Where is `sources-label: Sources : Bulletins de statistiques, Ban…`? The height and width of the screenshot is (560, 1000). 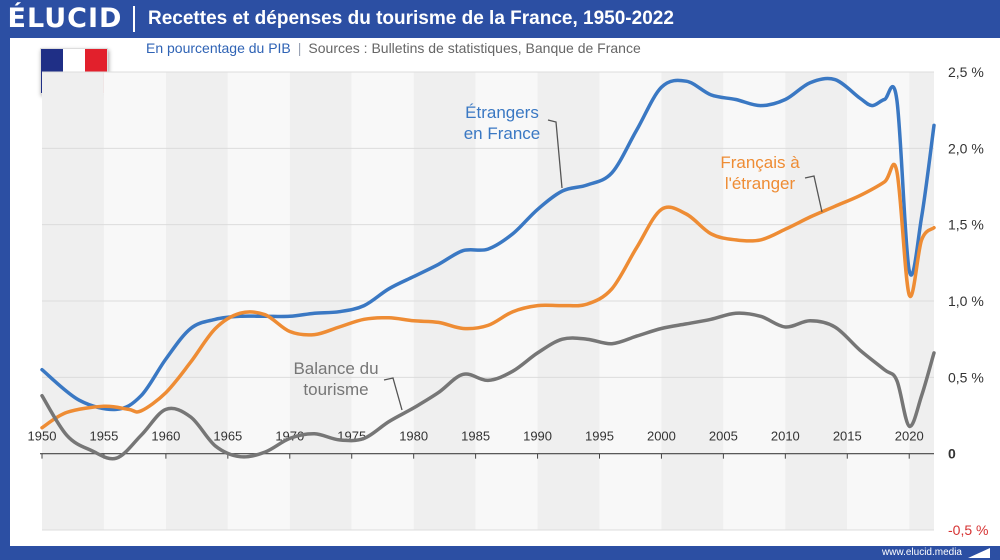 sources-label: Sources : Bulletins de statistiques, Ban… is located at coordinates (474, 48).